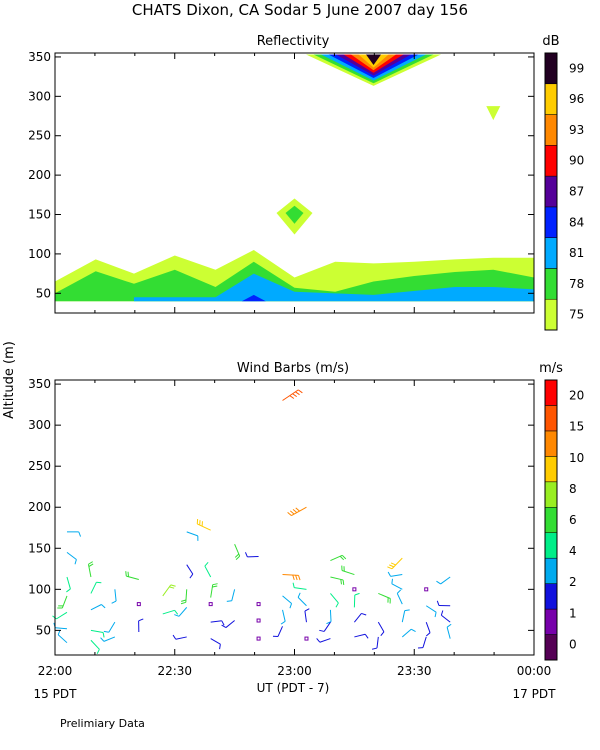 Image resolution: width=600 pixels, height=750 pixels. What do you see at coordinates (576, 130) in the screenshot?
I see `colorbar-label: 93` at bounding box center [576, 130].